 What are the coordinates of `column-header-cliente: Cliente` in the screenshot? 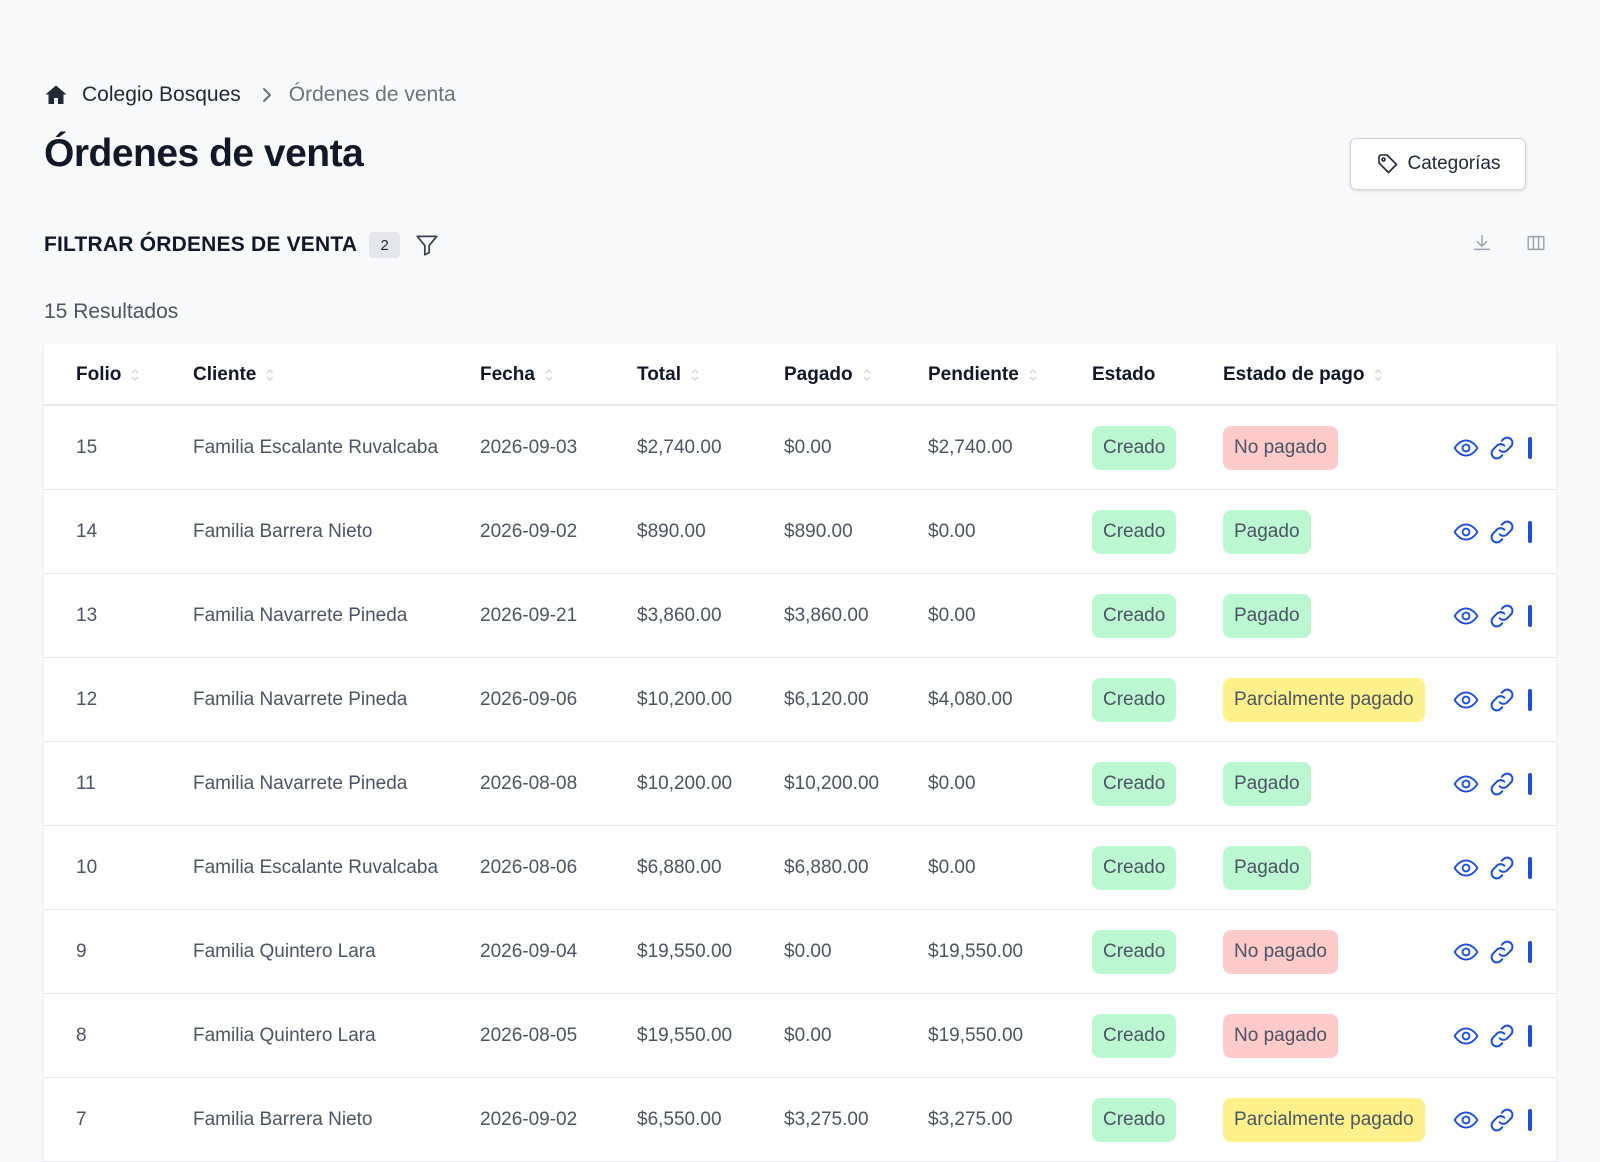 It's located at (233, 375).